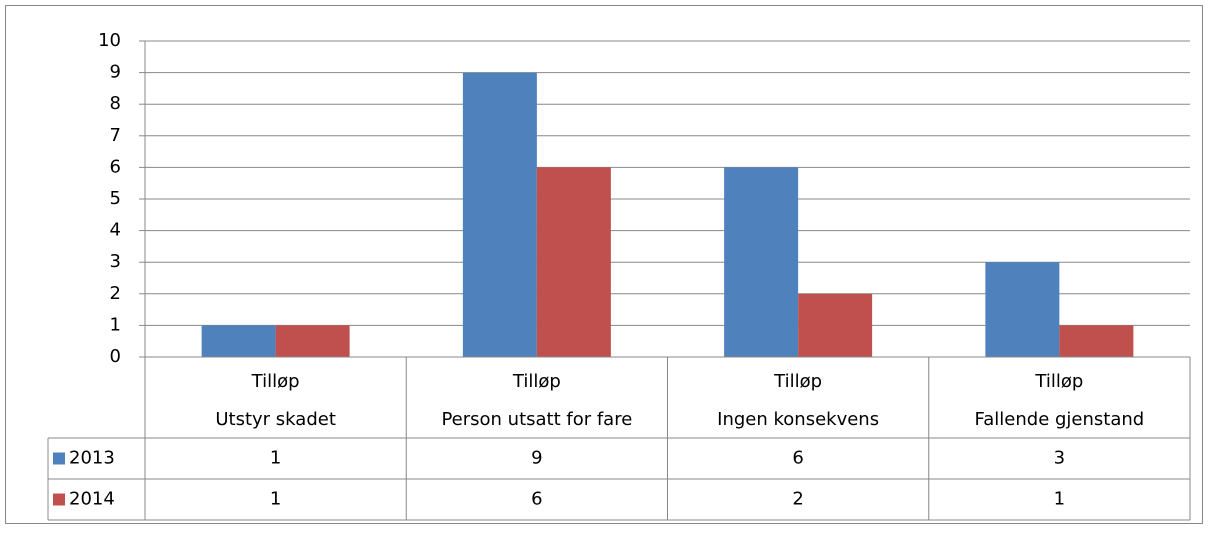 The width and height of the screenshot is (1208, 533). What do you see at coordinates (92, 458) in the screenshot?
I see `legend-label: 2013` at bounding box center [92, 458].